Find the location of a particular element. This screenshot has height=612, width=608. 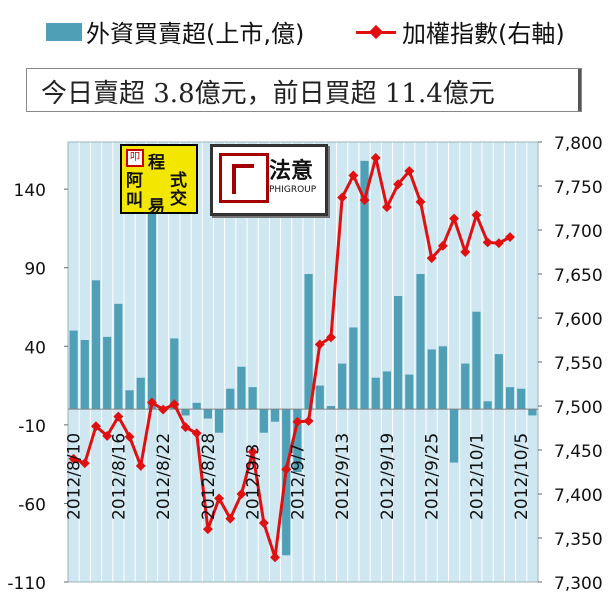

bar-swatch-icon is located at coordinates (64, 31).